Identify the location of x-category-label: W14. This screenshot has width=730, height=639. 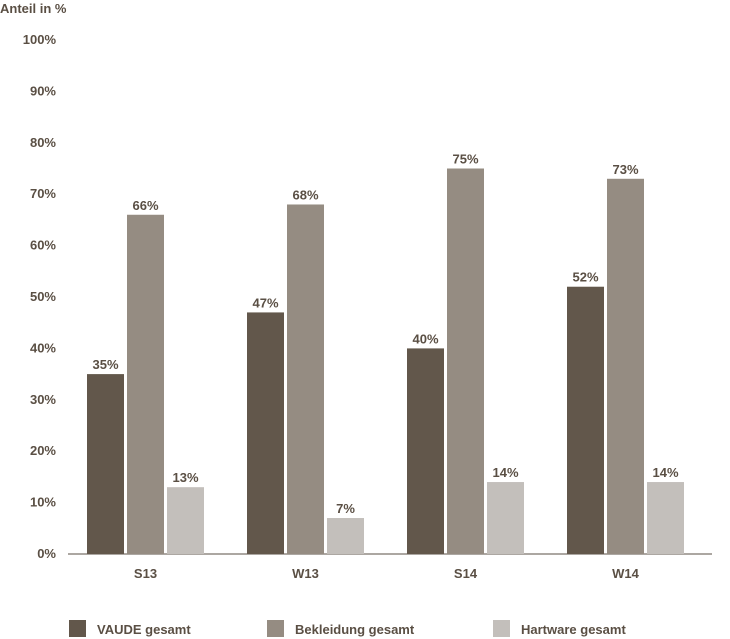
(626, 573).